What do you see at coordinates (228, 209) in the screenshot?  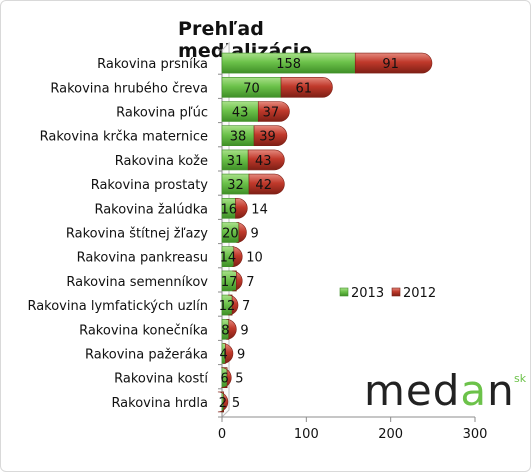 I see `data-label: 16` at bounding box center [228, 209].